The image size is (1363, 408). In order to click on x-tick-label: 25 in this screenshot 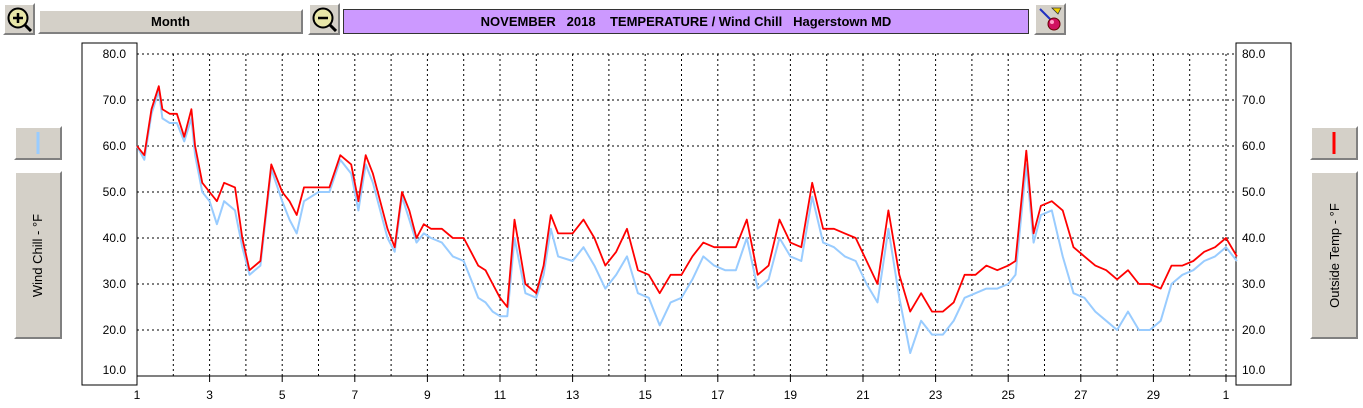, I will do `click(1009, 395)`.